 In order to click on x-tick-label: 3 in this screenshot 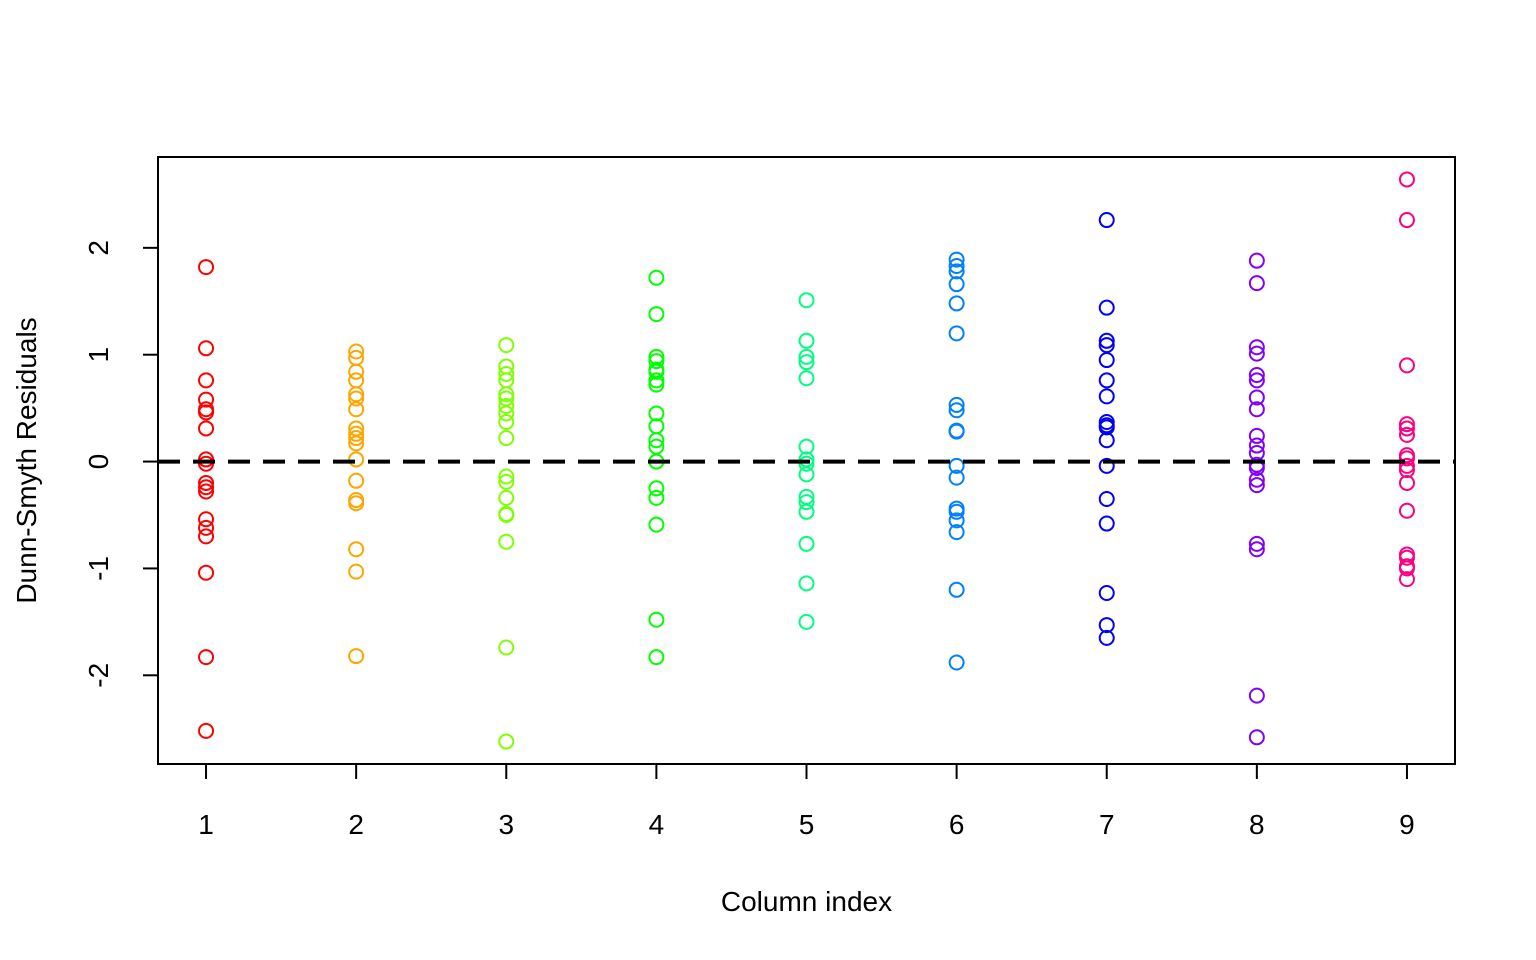, I will do `click(506, 824)`.